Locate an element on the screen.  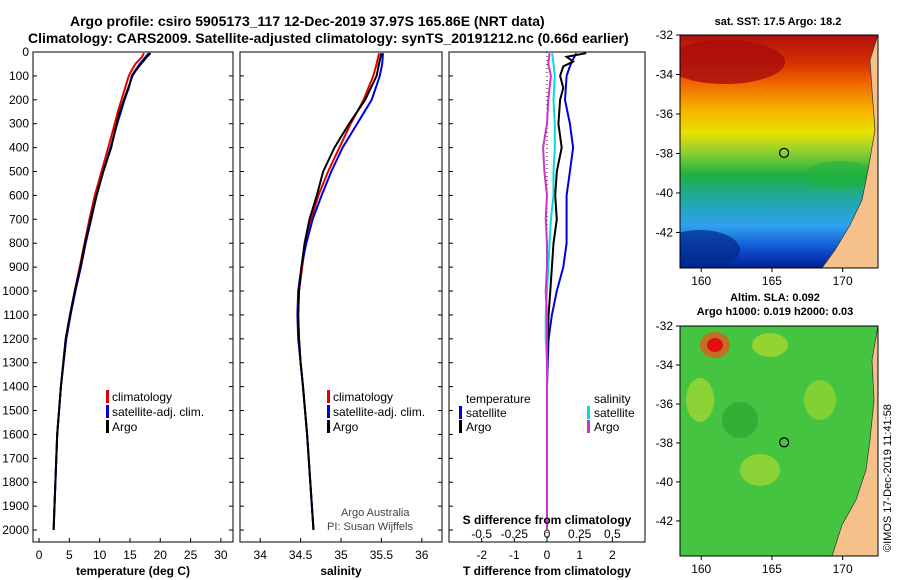
difference-legend-salinity: salinity satellite Argo is located at coordinates (611, 413).